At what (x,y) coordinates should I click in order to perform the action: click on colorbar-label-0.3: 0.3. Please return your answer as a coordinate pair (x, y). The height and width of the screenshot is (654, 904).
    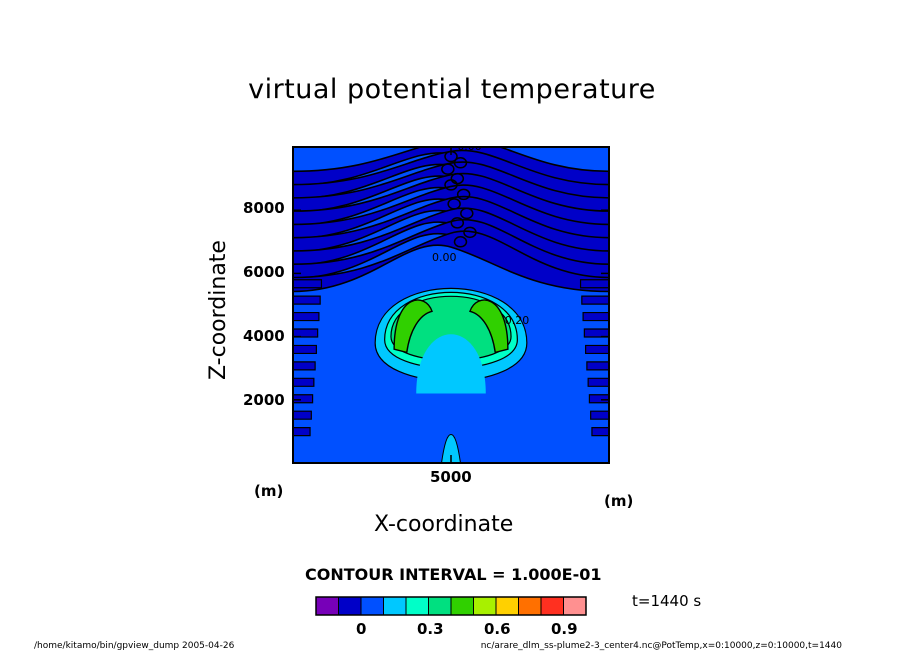
    Looking at the image, I should click on (430, 629).